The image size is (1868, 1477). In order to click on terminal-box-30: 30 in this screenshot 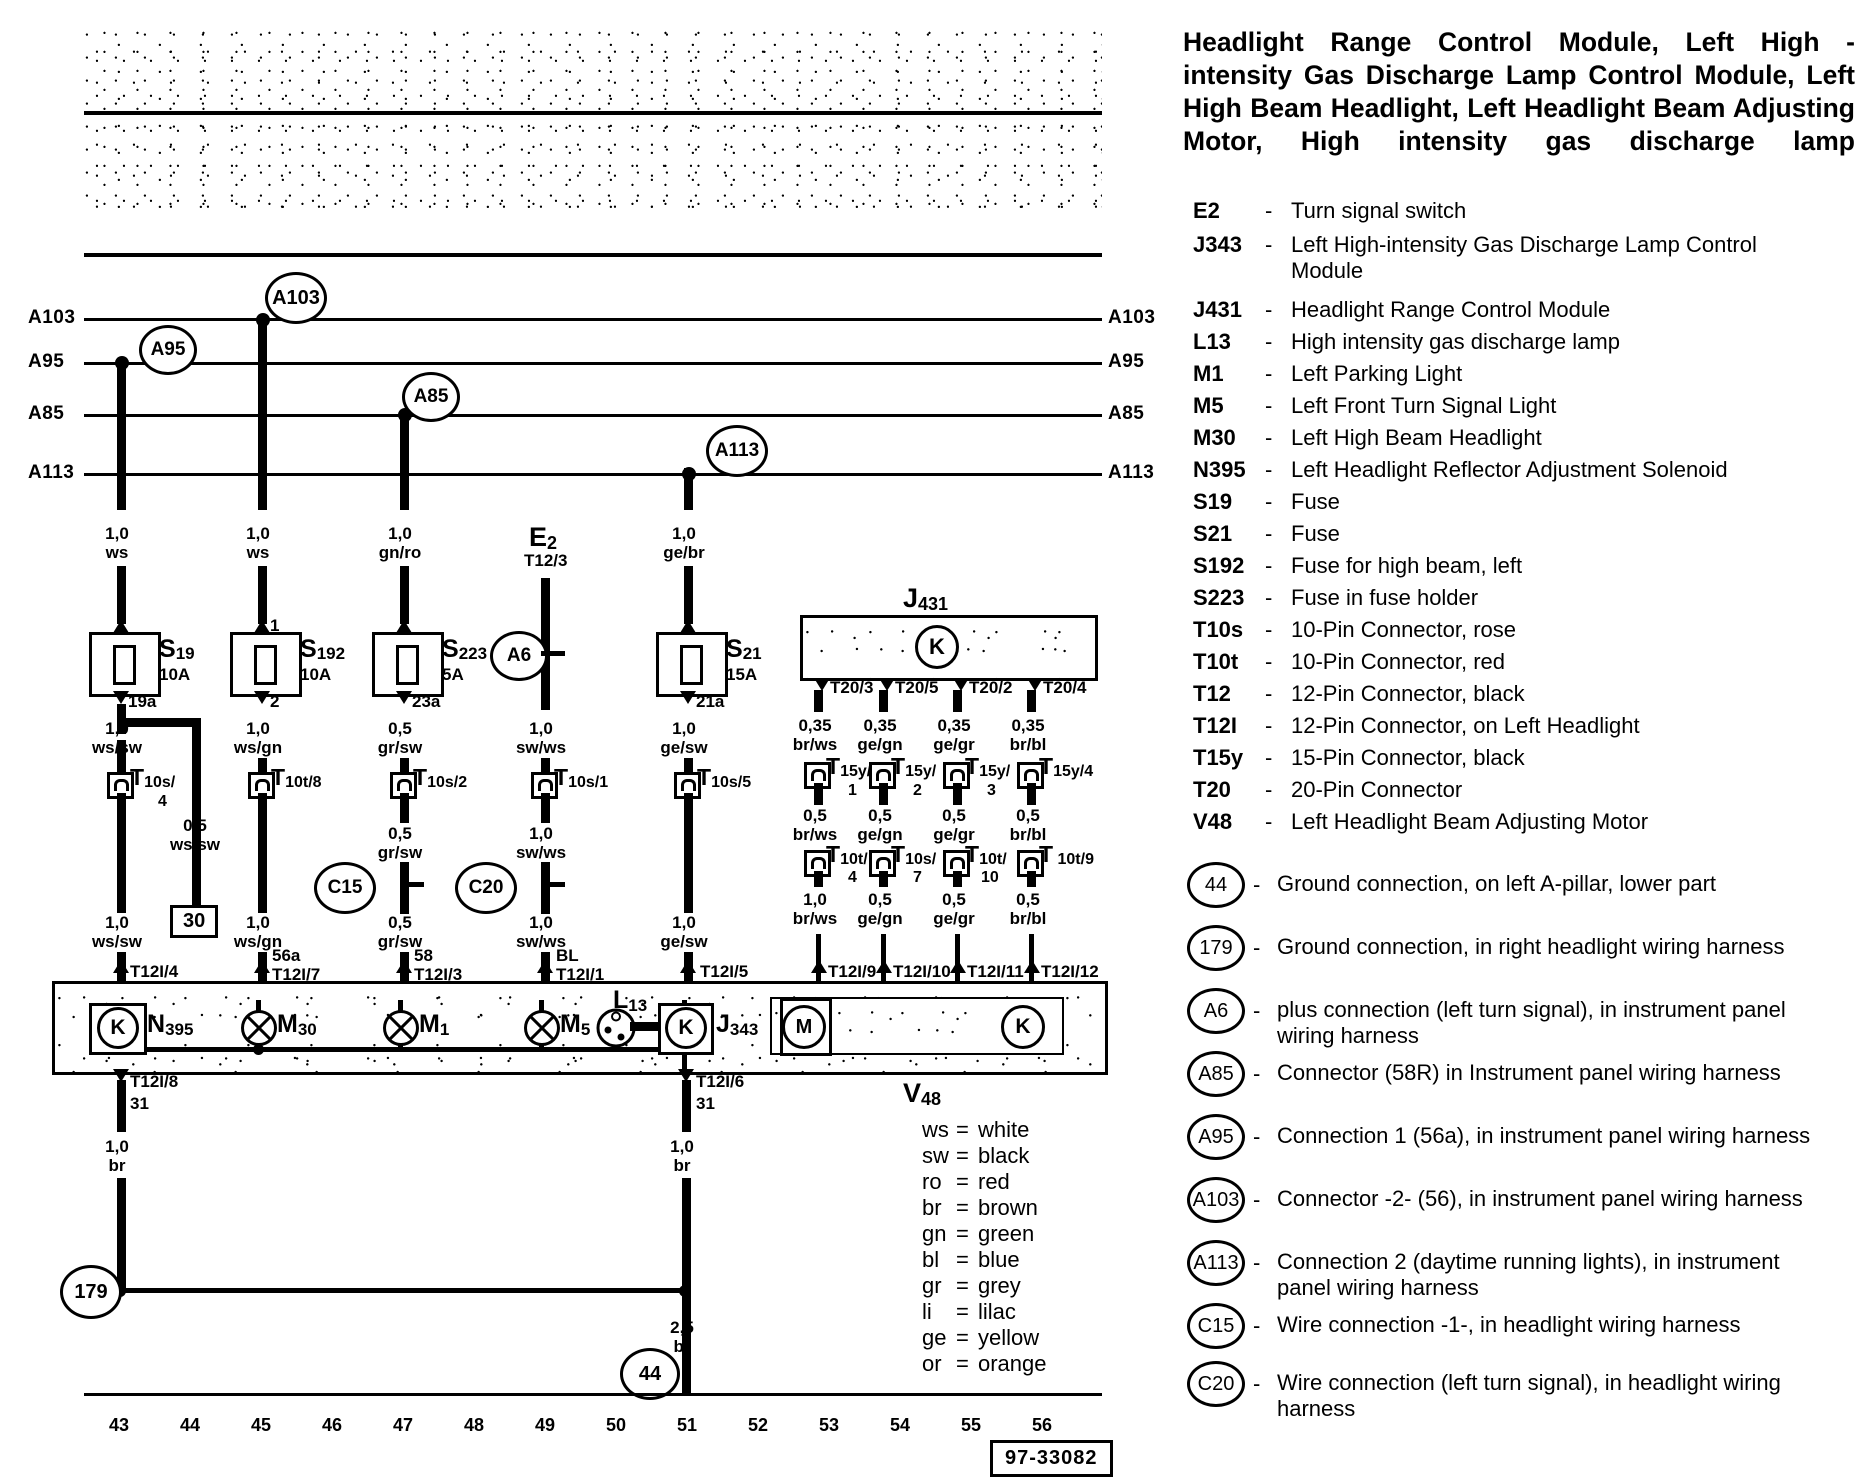, I will do `click(194, 921)`.